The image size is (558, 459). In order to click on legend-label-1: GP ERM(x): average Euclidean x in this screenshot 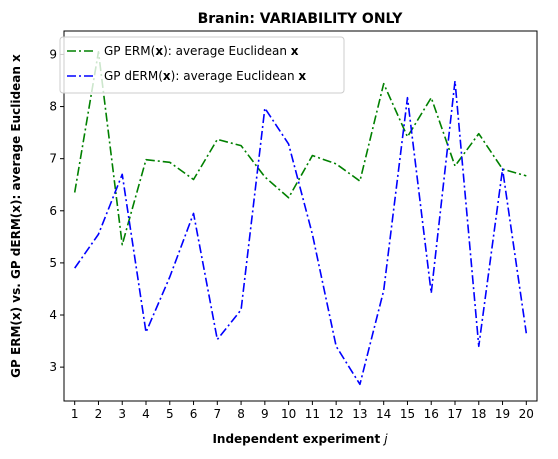, I will do `click(201, 51)`.